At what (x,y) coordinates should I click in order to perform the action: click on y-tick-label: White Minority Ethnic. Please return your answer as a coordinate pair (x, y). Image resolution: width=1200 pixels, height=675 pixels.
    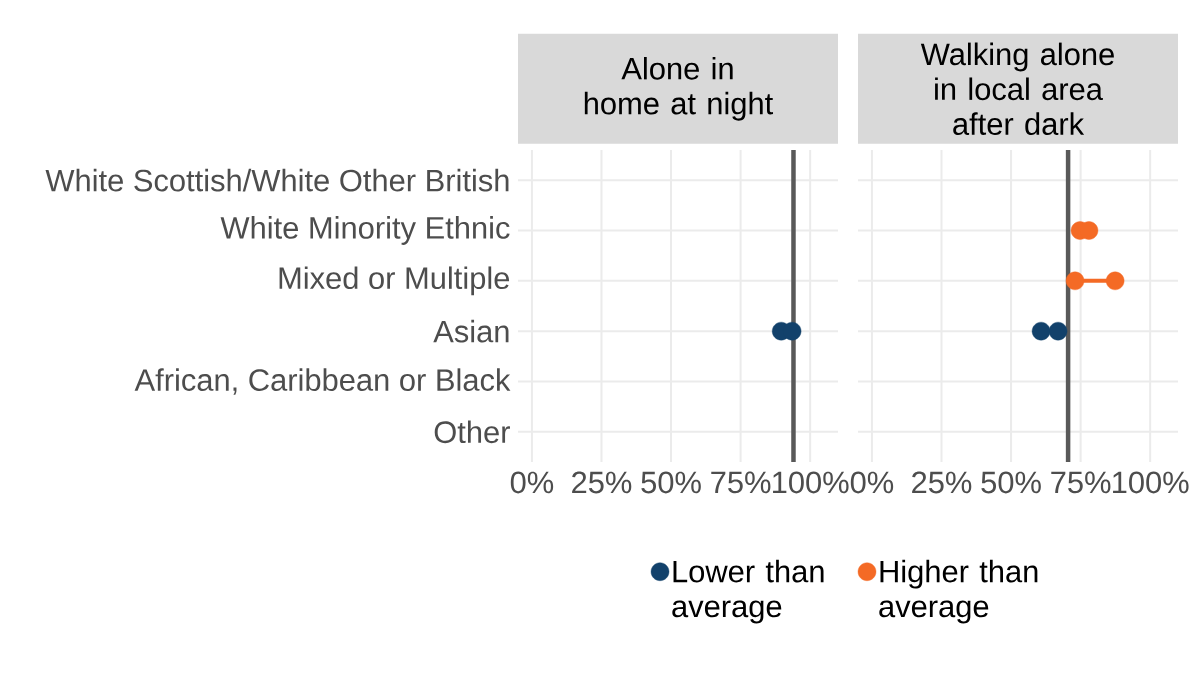
    Looking at the image, I should click on (365, 230).